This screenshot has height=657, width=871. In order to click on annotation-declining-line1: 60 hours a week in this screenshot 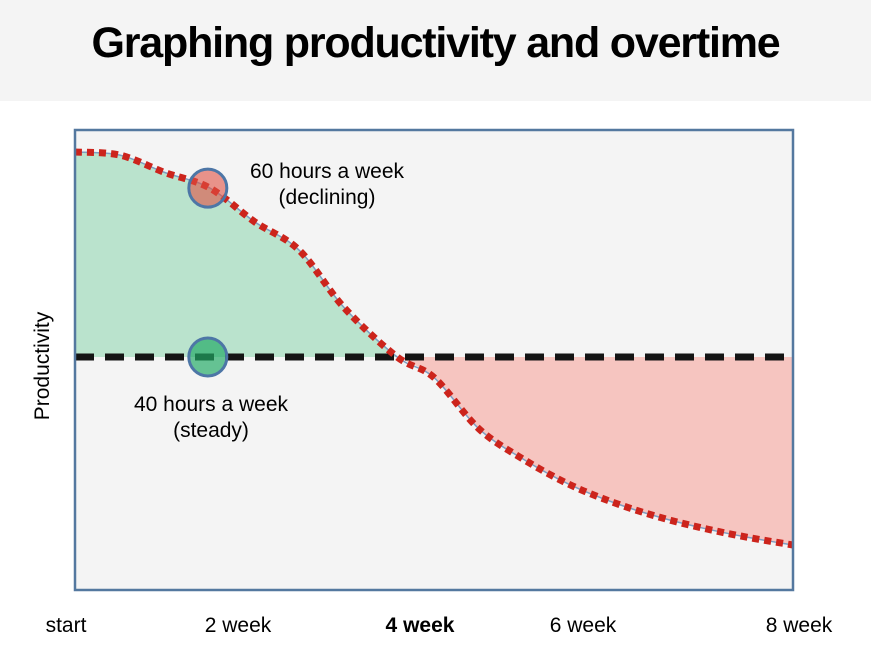, I will do `click(327, 171)`.